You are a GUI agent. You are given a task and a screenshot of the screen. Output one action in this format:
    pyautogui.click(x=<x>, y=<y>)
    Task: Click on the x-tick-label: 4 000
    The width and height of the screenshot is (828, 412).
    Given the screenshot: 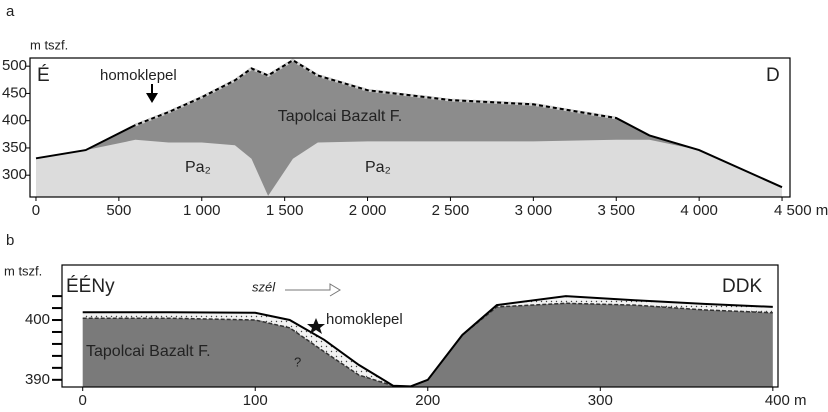 What is the action you would take?
    pyautogui.click(x=699, y=210)
    